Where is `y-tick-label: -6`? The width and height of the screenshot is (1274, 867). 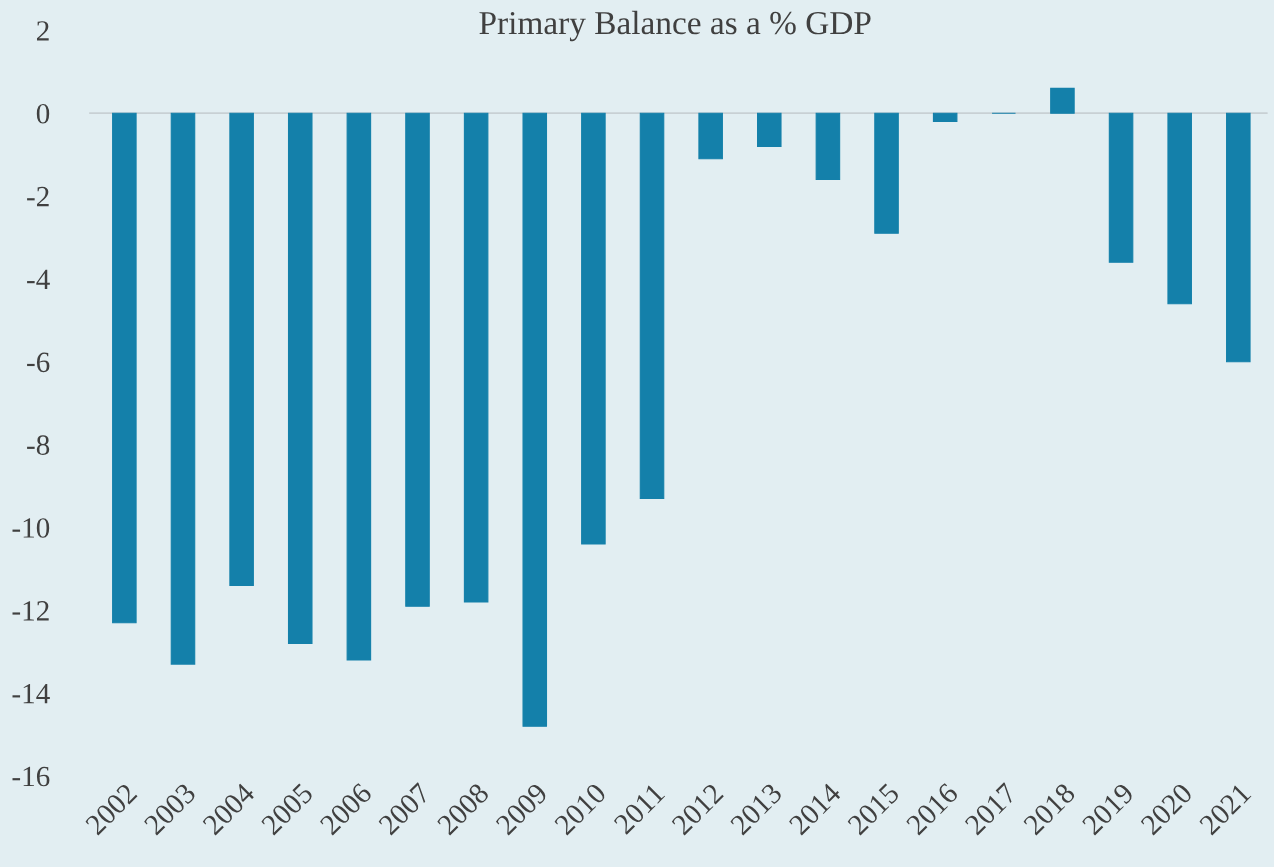 y-tick-label: -6 is located at coordinates (38, 362).